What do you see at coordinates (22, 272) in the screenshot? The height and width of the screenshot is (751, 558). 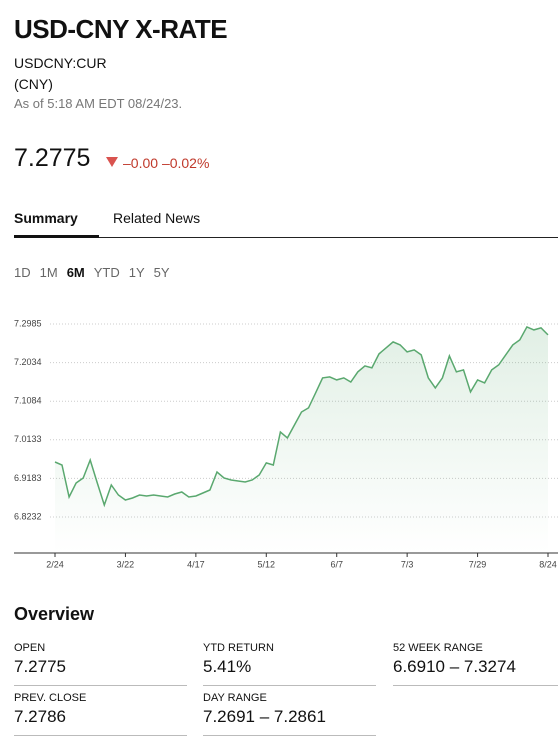 I see `range-option: 1D` at bounding box center [22, 272].